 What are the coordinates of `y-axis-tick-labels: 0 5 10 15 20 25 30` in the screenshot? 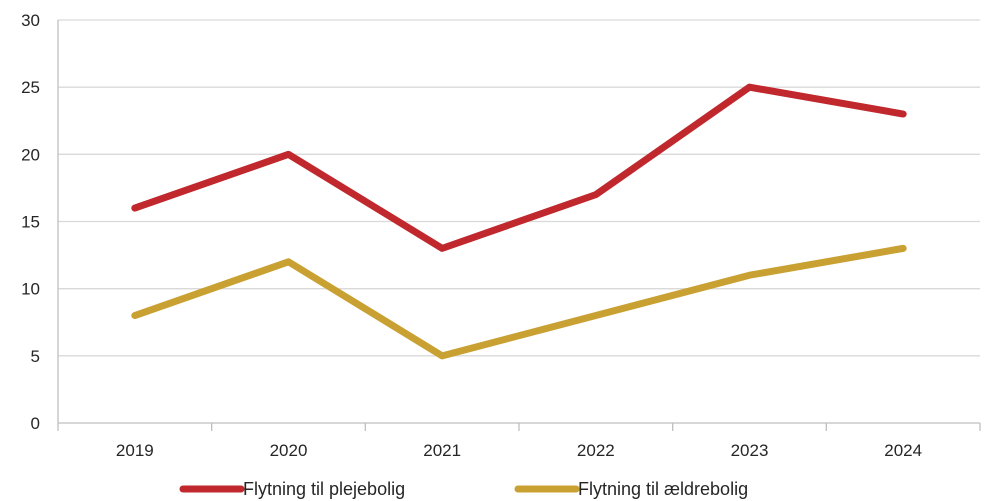 It's located at (30, 222).